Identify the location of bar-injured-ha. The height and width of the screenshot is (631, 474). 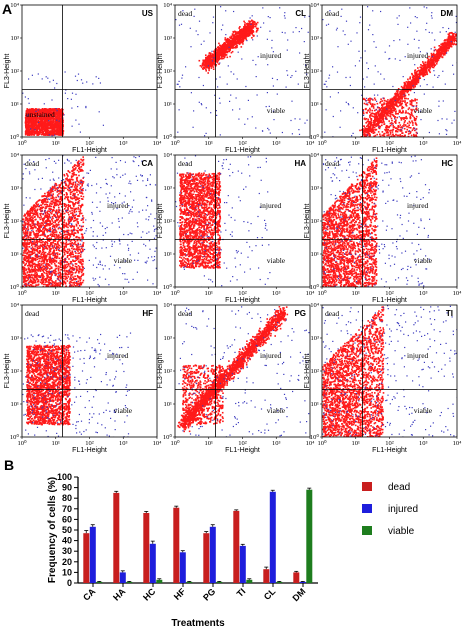
(122, 577).